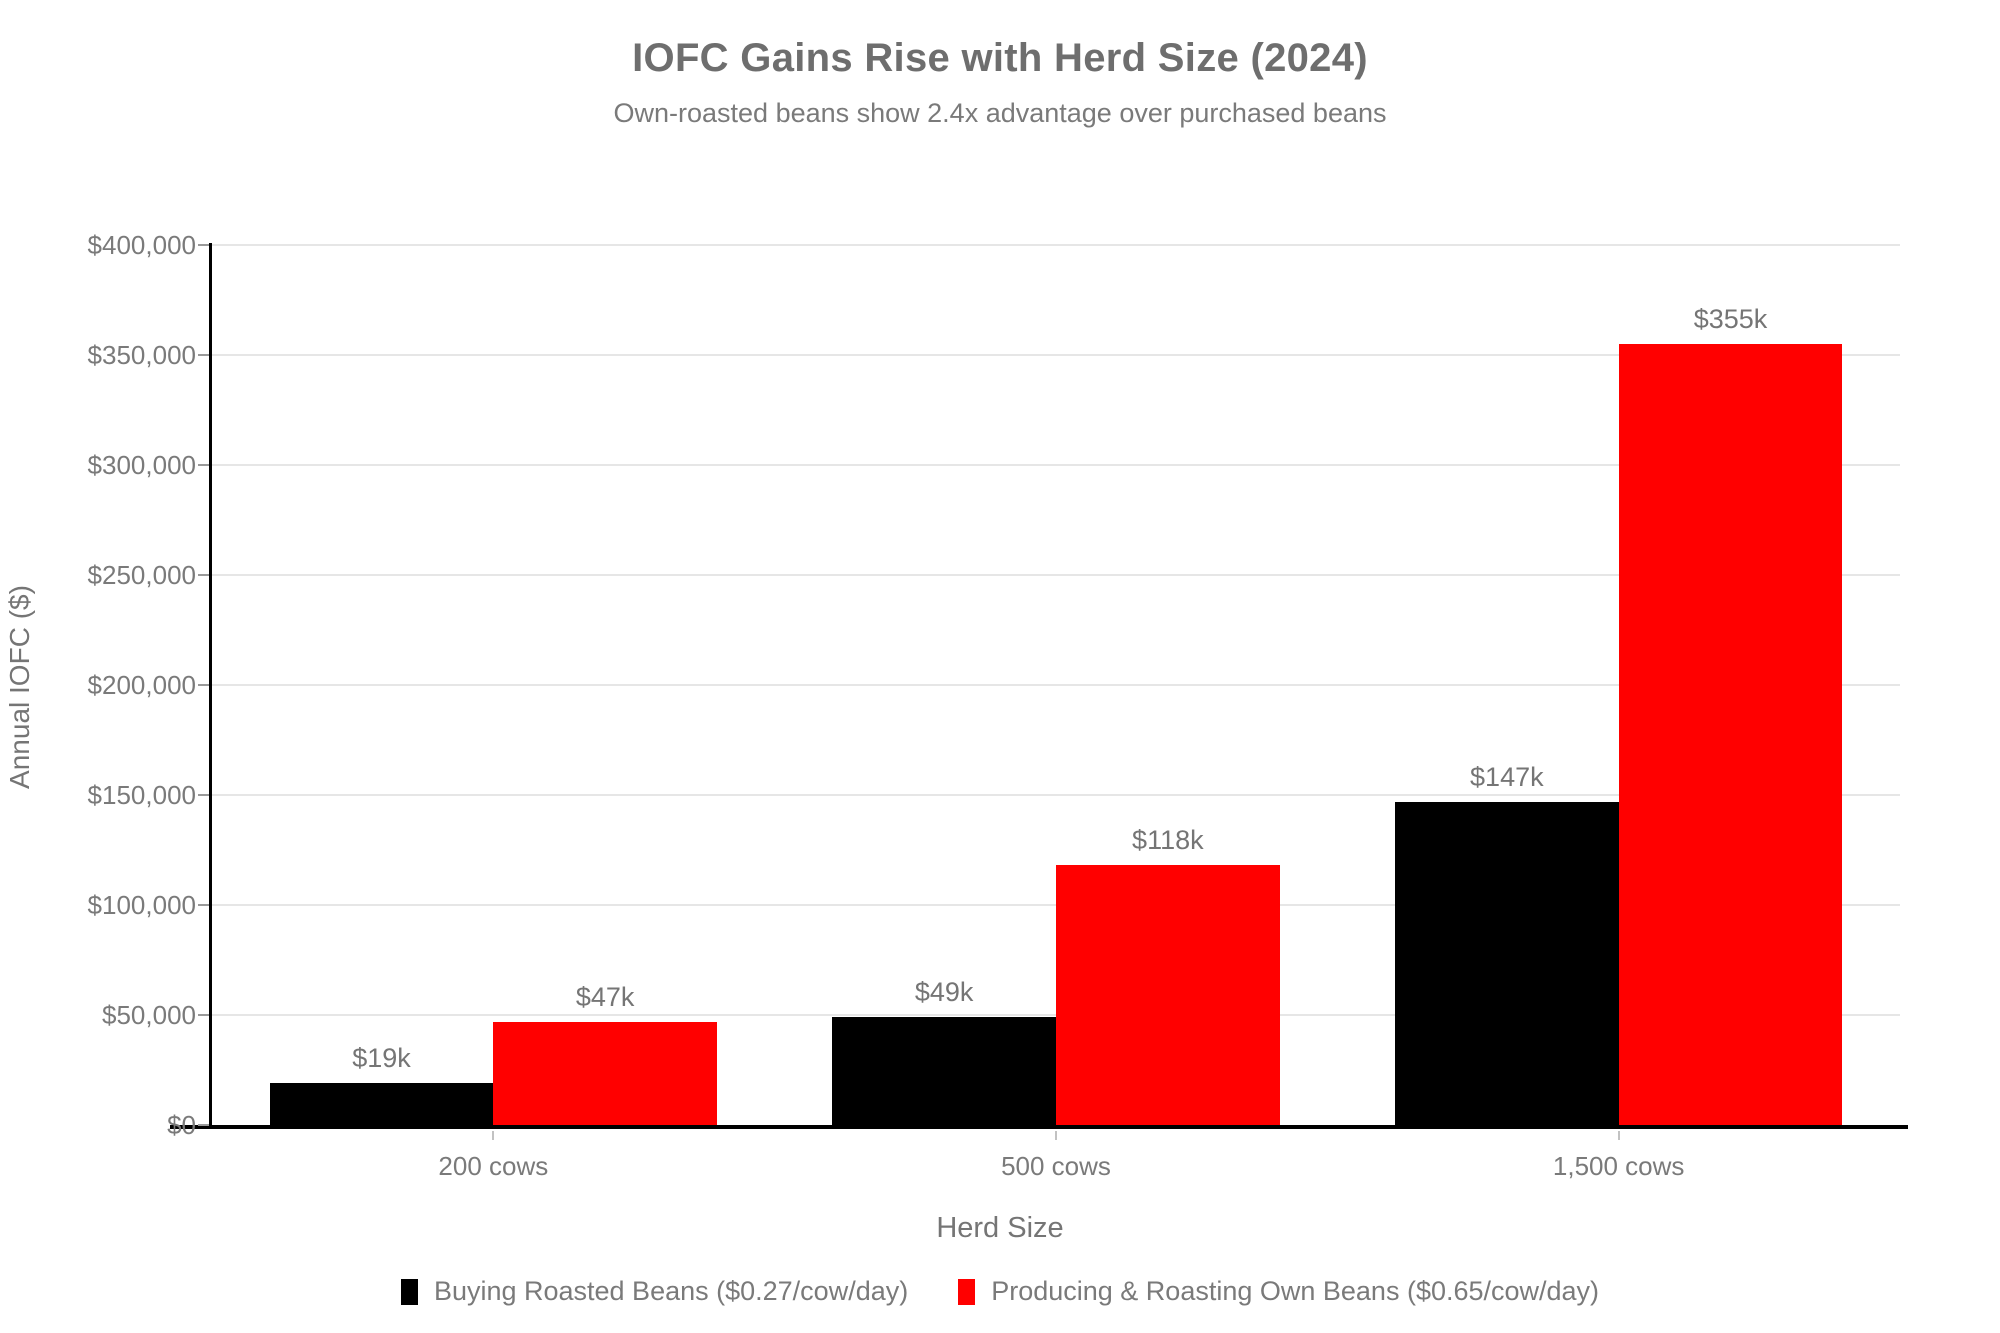 The height and width of the screenshot is (1333, 2000). Describe the element at coordinates (944, 992) in the screenshot. I see `bar-value-label: $49k` at that location.